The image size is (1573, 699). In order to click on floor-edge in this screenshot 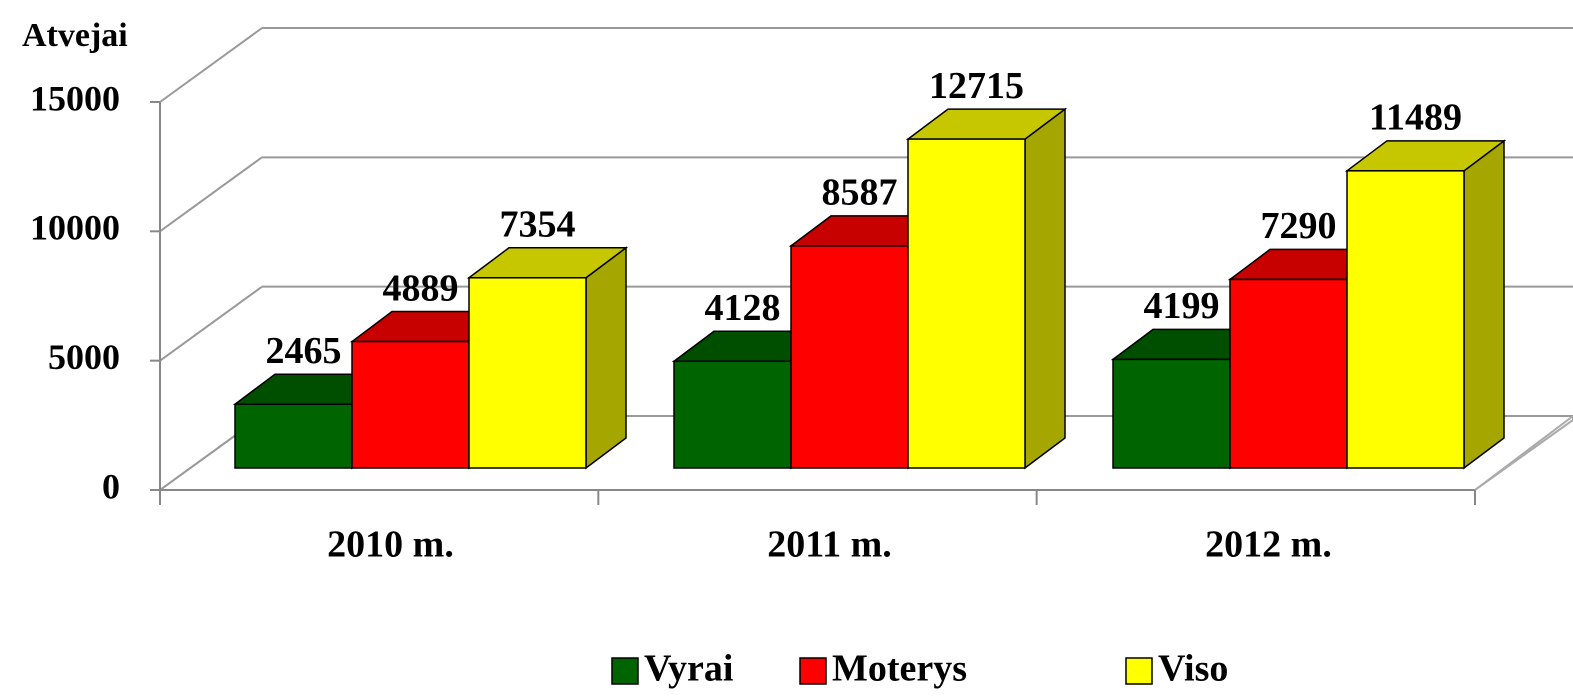, I will do `click(1523, 453)`.